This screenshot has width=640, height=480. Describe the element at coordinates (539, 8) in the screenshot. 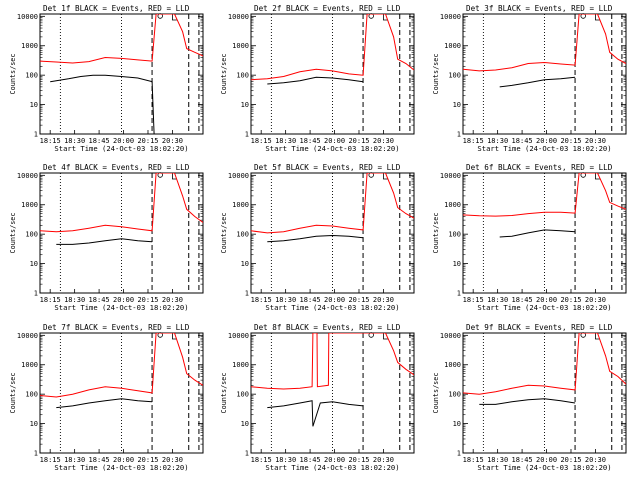

I see `panel-title: Det 3f BLACK = Events, RED = LLD` at that location.